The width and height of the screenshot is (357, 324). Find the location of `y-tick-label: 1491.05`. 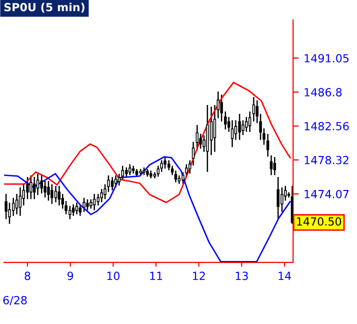

y-tick-label: 1491.05 is located at coordinates (326, 58).